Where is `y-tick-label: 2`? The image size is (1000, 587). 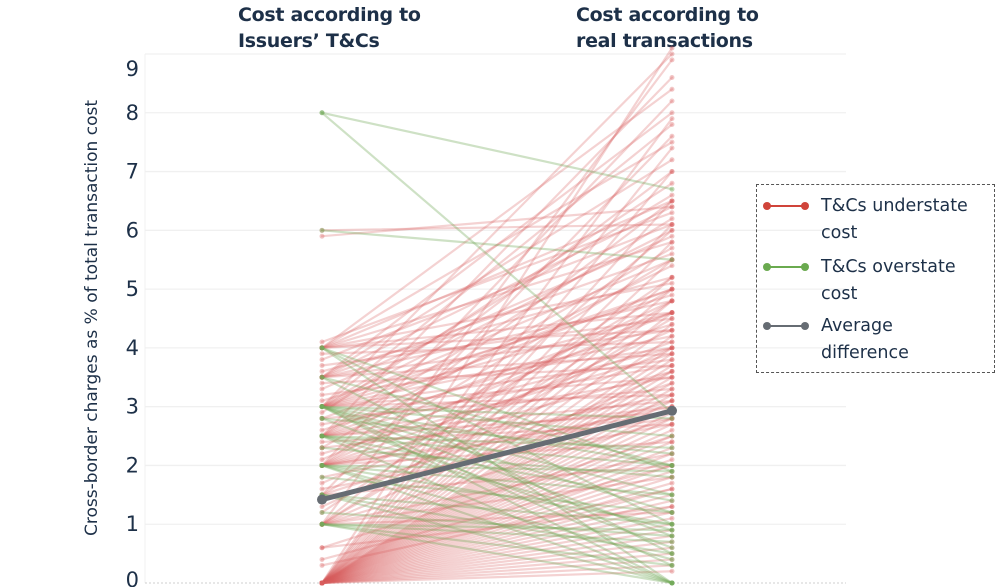
y-tick-label: 2 is located at coordinates (132, 465).